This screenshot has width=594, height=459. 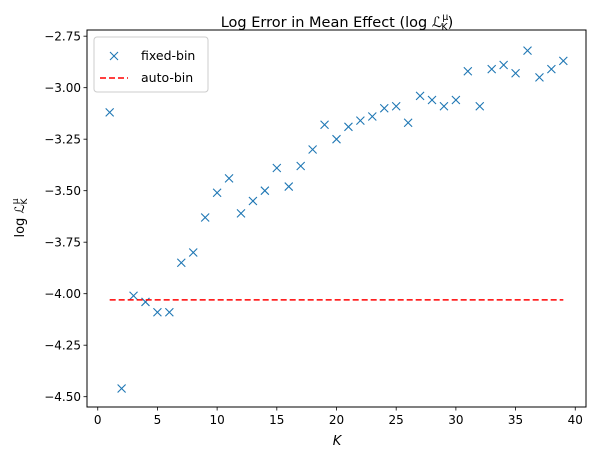 What do you see at coordinates (337, 22) in the screenshot?
I see `chart-title: Log Error in Mean Effect (log ℒμ K)` at bounding box center [337, 22].